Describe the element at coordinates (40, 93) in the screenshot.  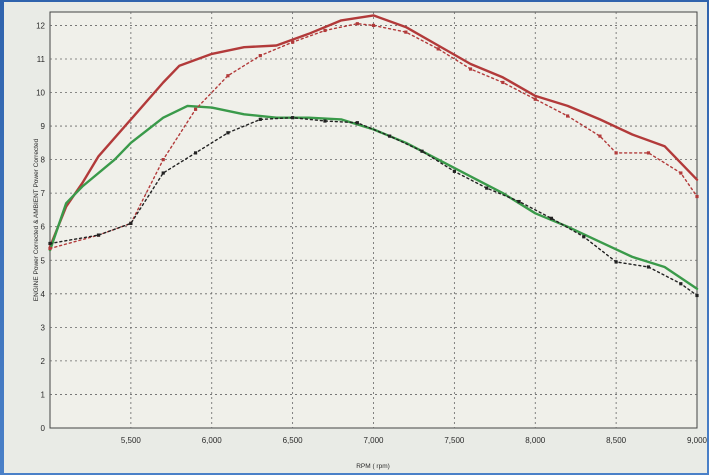
I see `y-tick-label: 10` at that location.